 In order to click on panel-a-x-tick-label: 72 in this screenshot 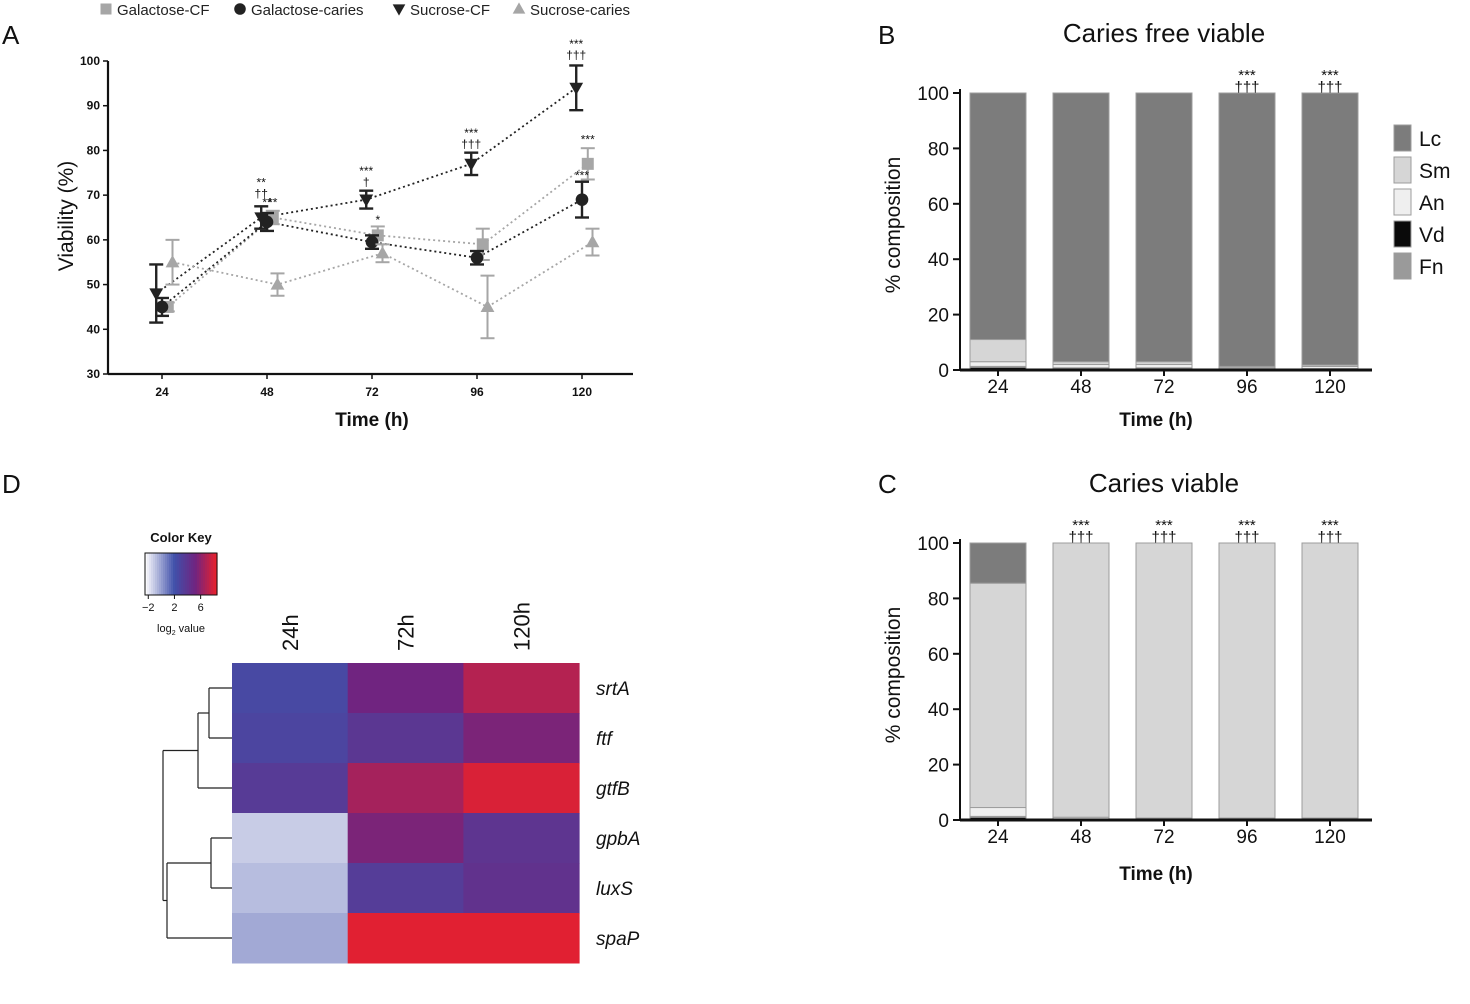, I will do `click(372, 392)`.